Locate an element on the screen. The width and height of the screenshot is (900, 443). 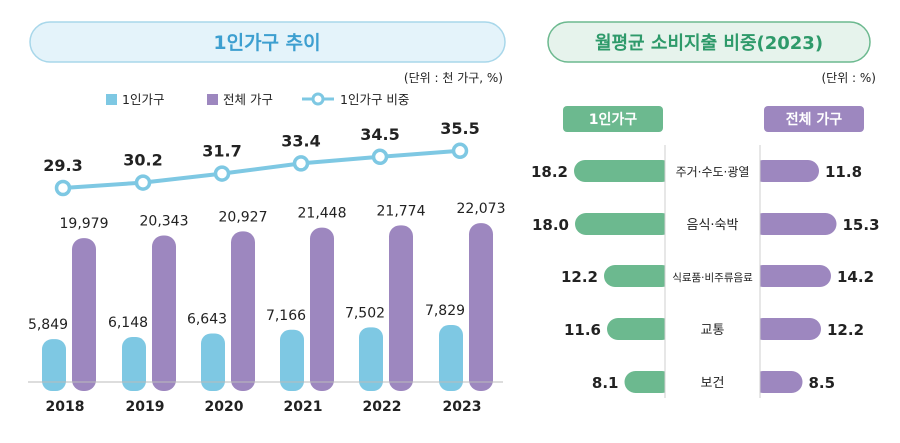
right-header-single: 1인가구 is located at coordinates (613, 119).